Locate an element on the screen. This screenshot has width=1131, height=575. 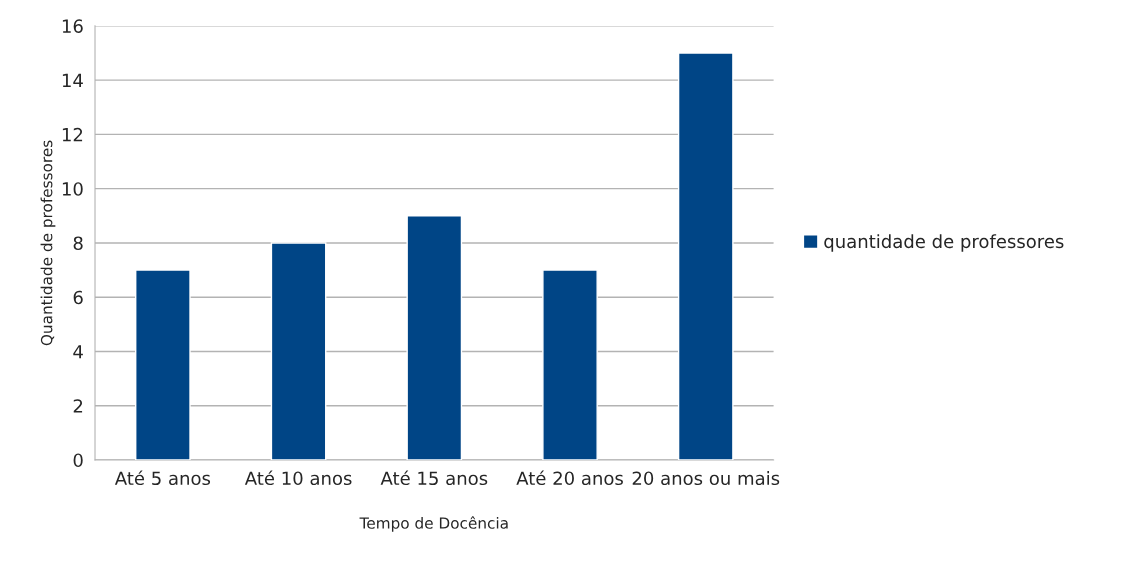
x-tick-label: Até 10 anos is located at coordinates (298, 478).